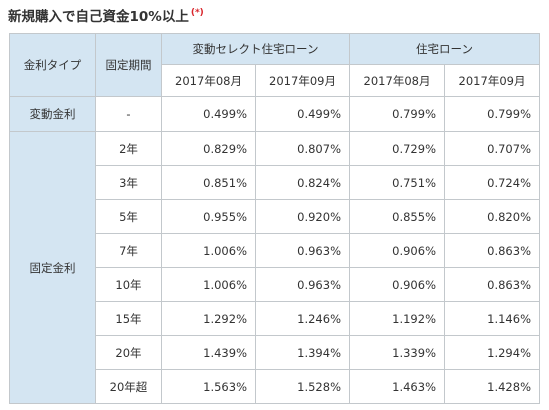 The height and width of the screenshot is (410, 549). What do you see at coordinates (52, 65) in the screenshot?
I see `header-rate-type: 金利タイプ` at bounding box center [52, 65].